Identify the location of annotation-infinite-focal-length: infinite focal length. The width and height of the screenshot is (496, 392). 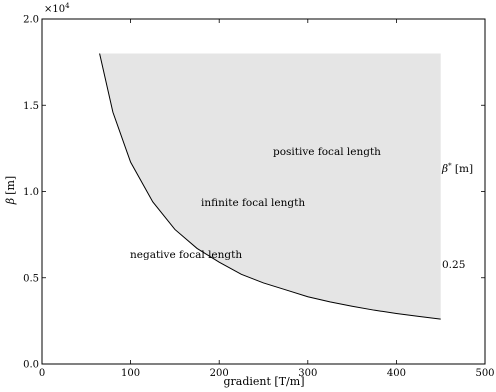
(253, 203).